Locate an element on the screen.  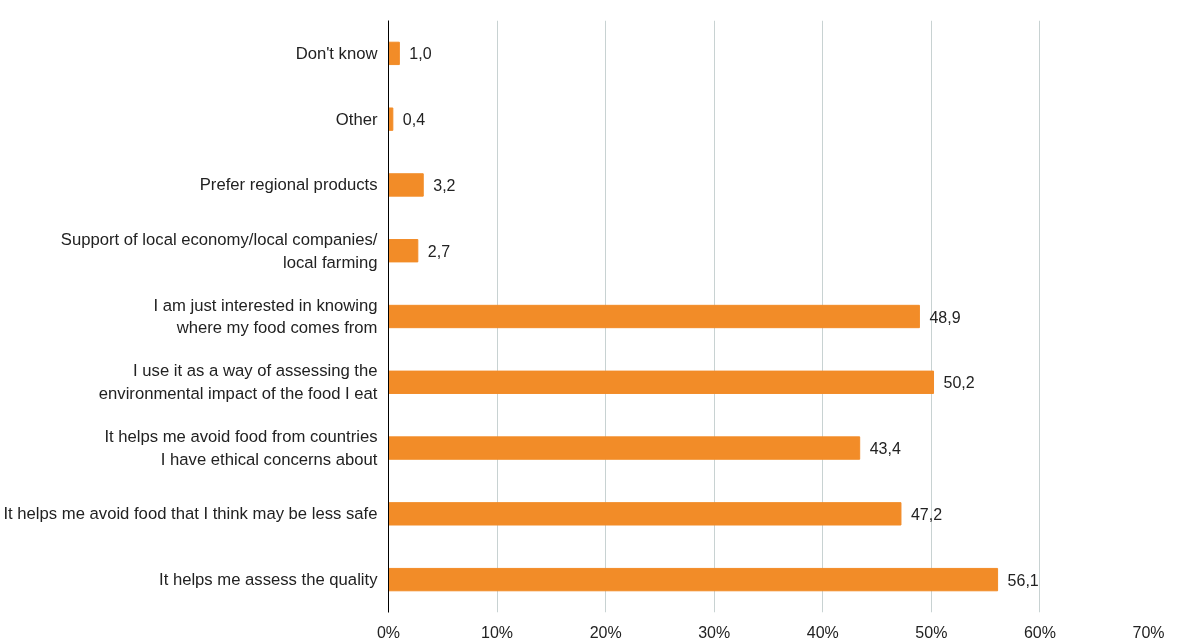
x-tick-label: 20% is located at coordinates (605, 632).